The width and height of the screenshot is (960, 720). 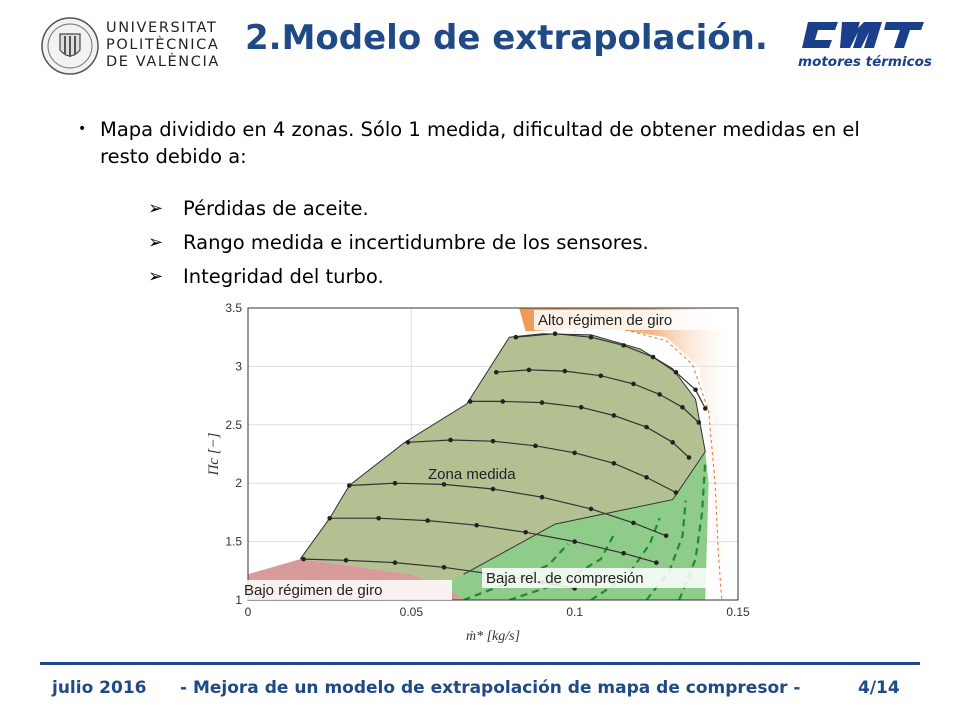 What do you see at coordinates (738, 612) in the screenshot?
I see `x-tick-label: 0.15` at bounding box center [738, 612].